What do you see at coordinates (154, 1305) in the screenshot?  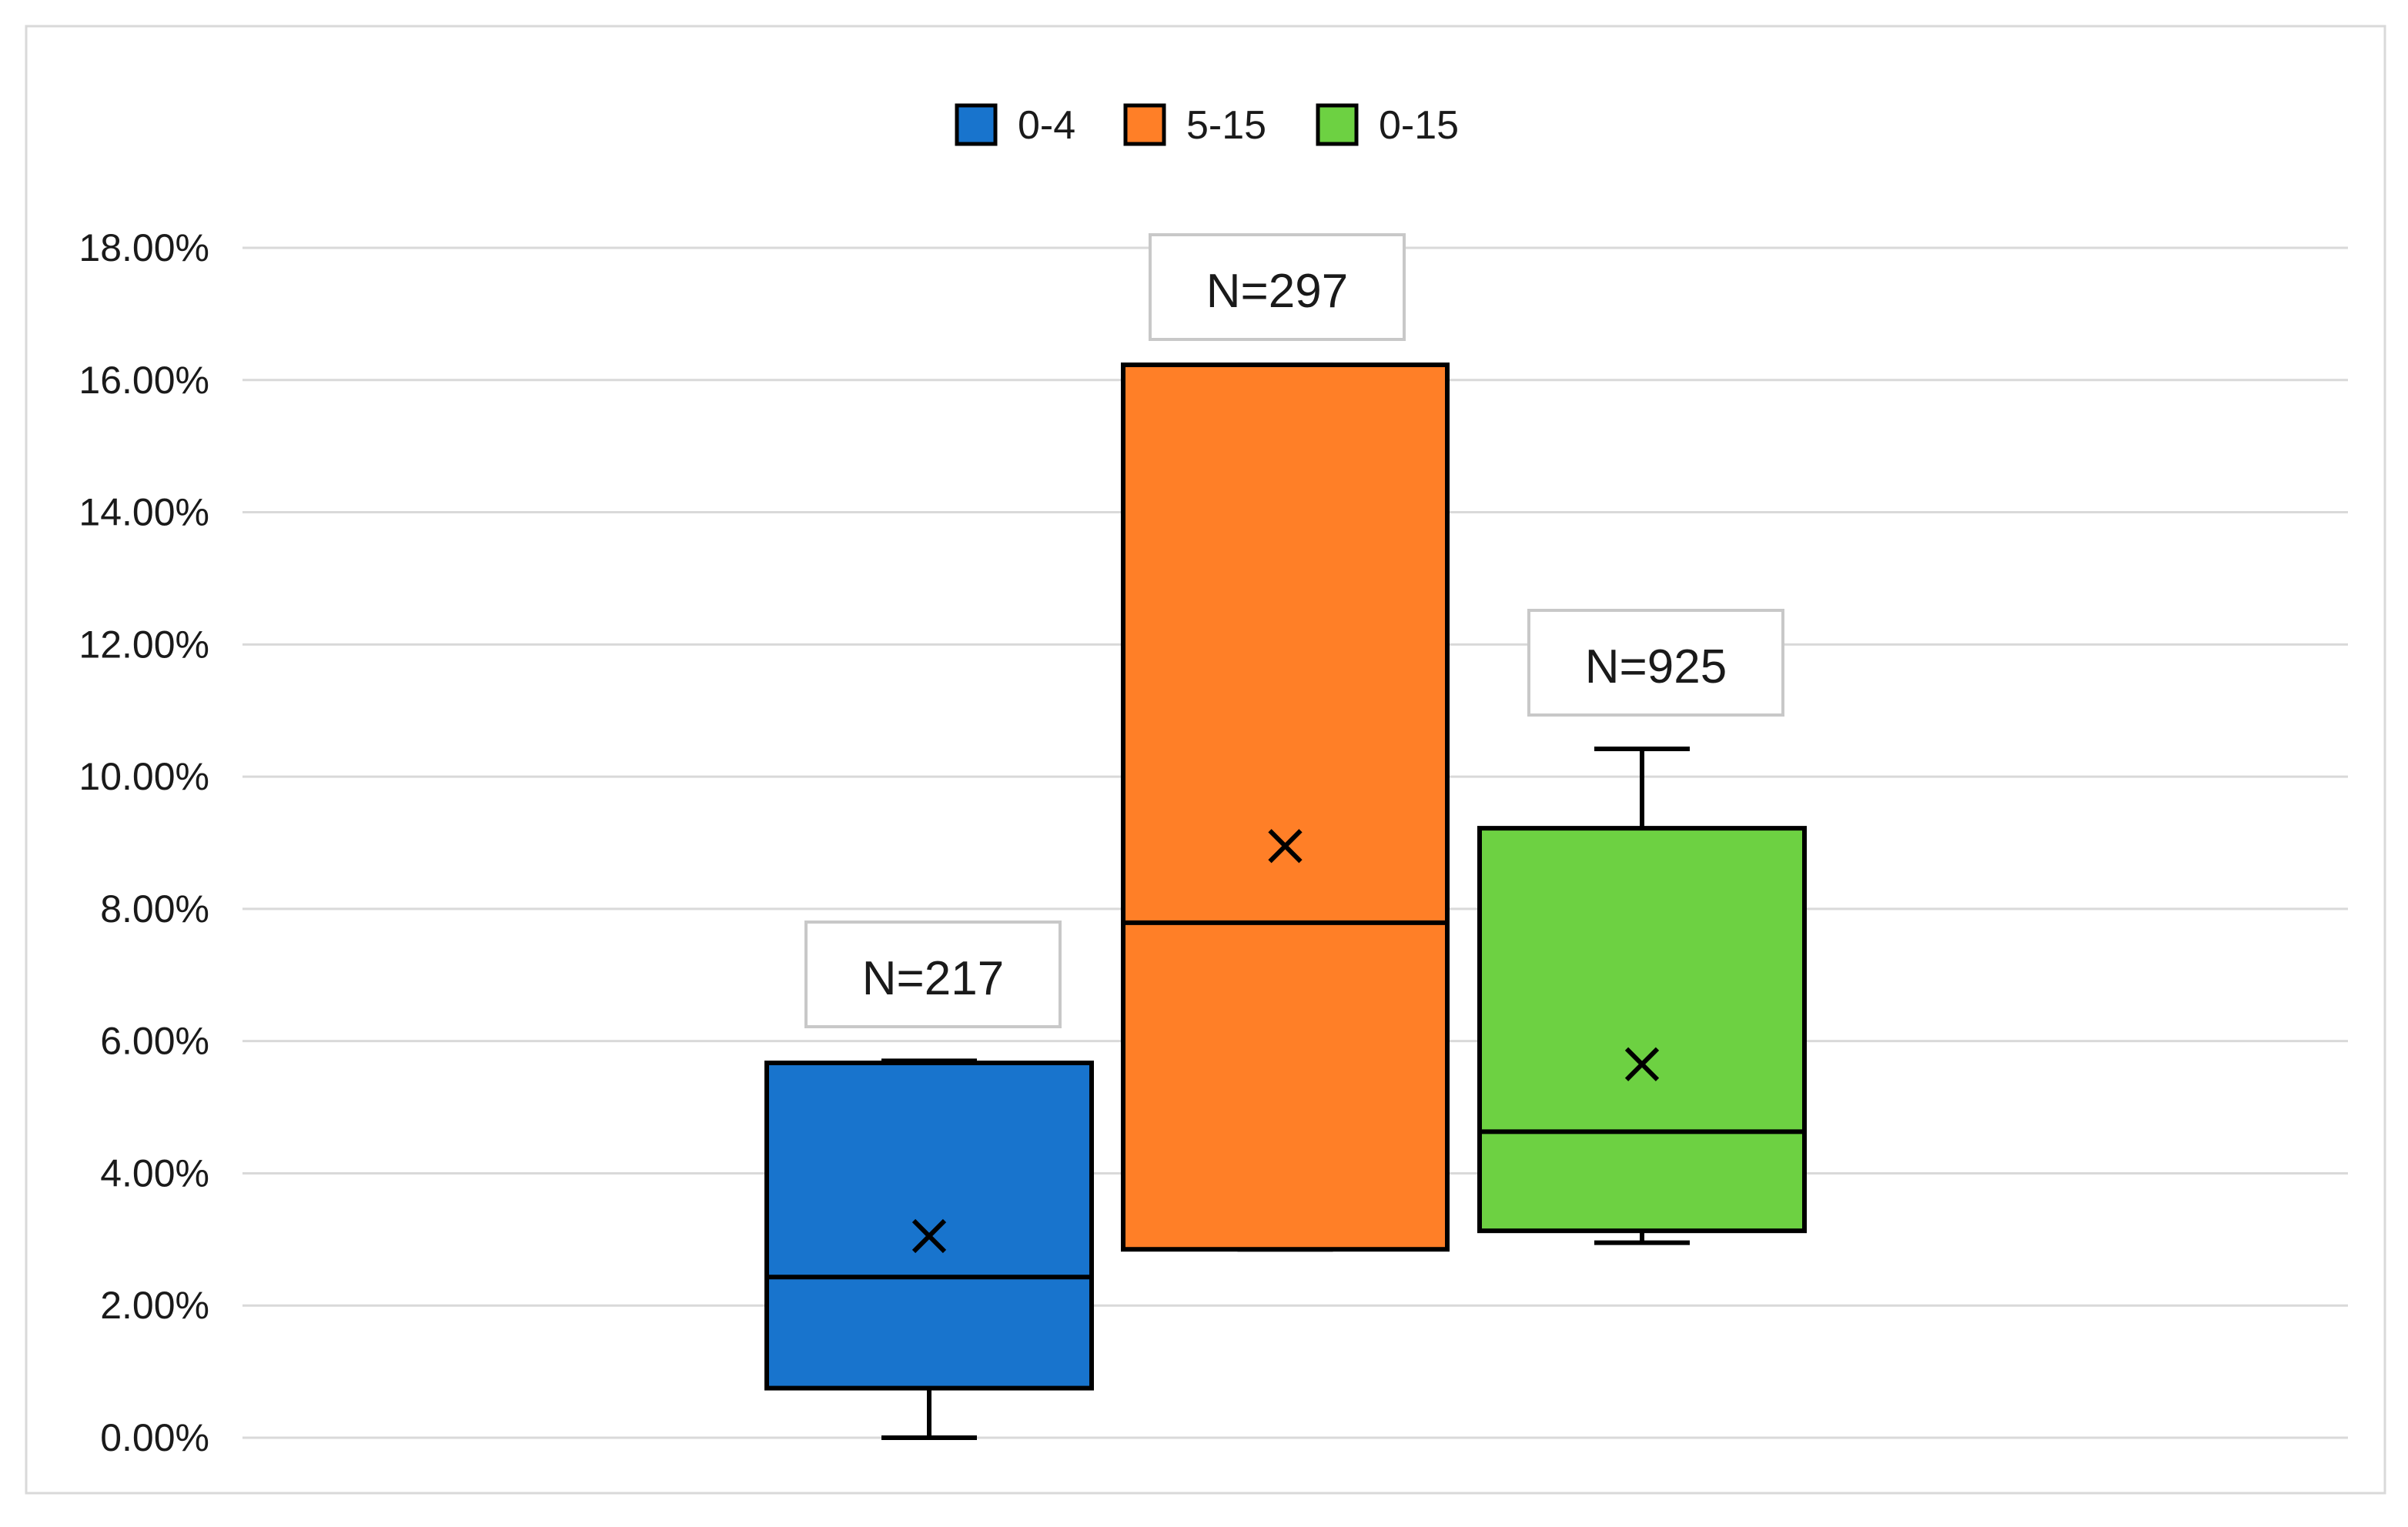 I see `y-tick-label: 2.00%` at bounding box center [154, 1305].